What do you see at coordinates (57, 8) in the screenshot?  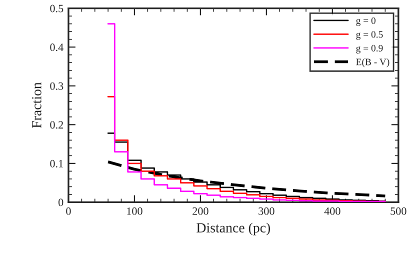 I see `y-tick-label: 0.5` at bounding box center [57, 8].